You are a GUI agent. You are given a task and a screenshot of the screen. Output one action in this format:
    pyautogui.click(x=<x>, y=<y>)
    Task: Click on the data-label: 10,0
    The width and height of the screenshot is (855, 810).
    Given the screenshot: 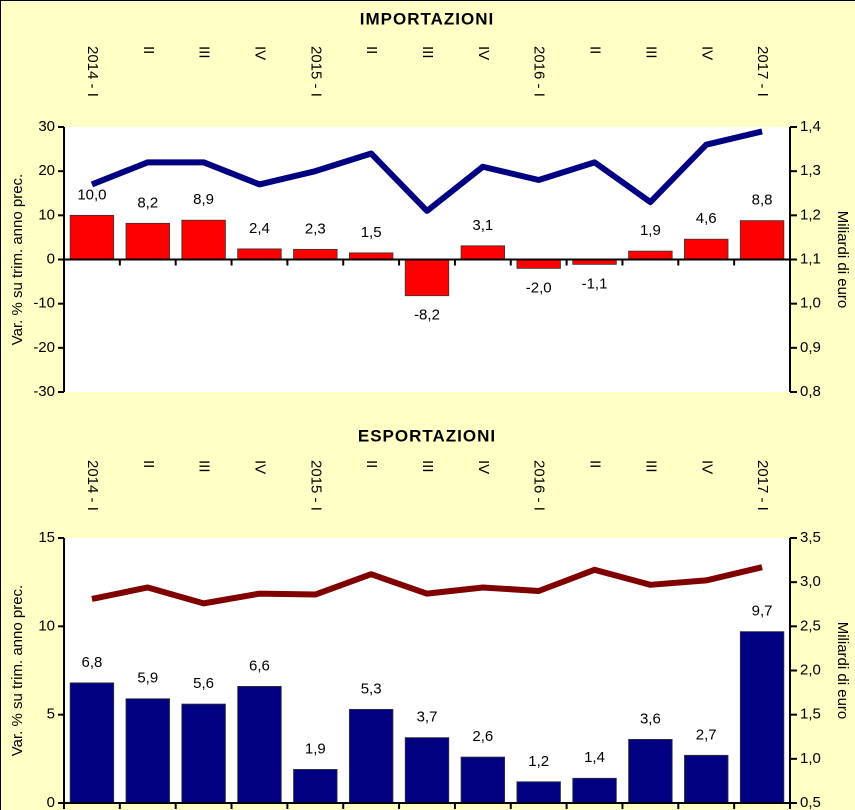 What is the action you would take?
    pyautogui.click(x=91, y=194)
    